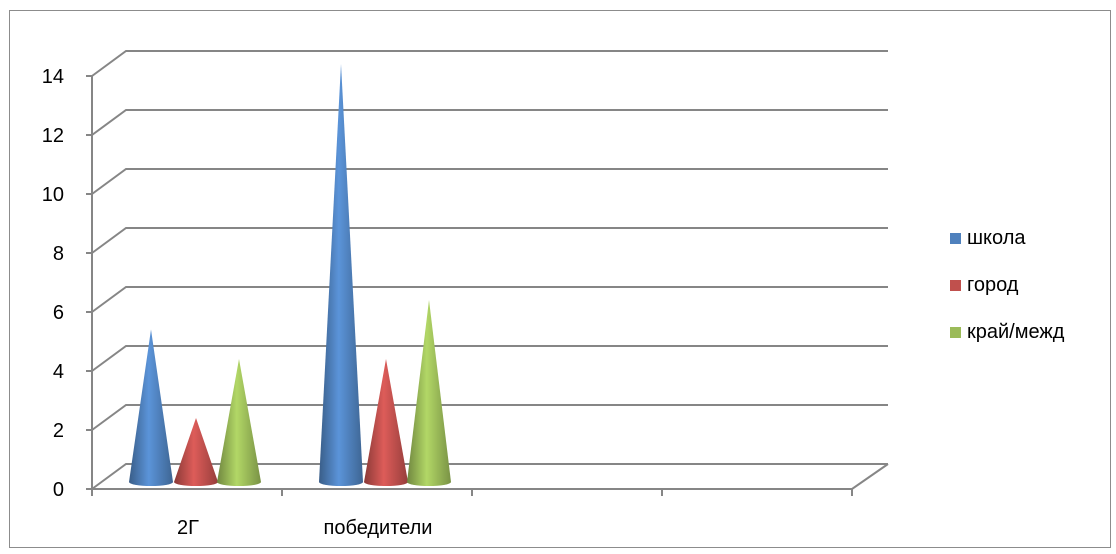 Image resolution: width=1116 pixels, height=554 pixels. I want to click on legend-item: школа, so click(988, 238).